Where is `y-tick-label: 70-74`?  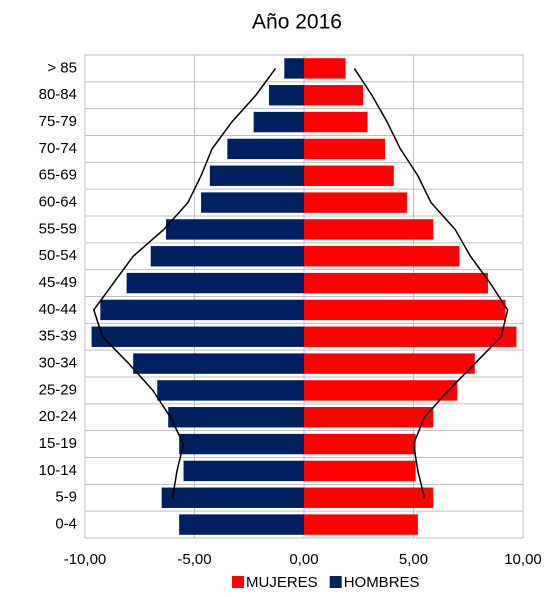
y-tick-label: 70-74 is located at coordinates (58, 148).